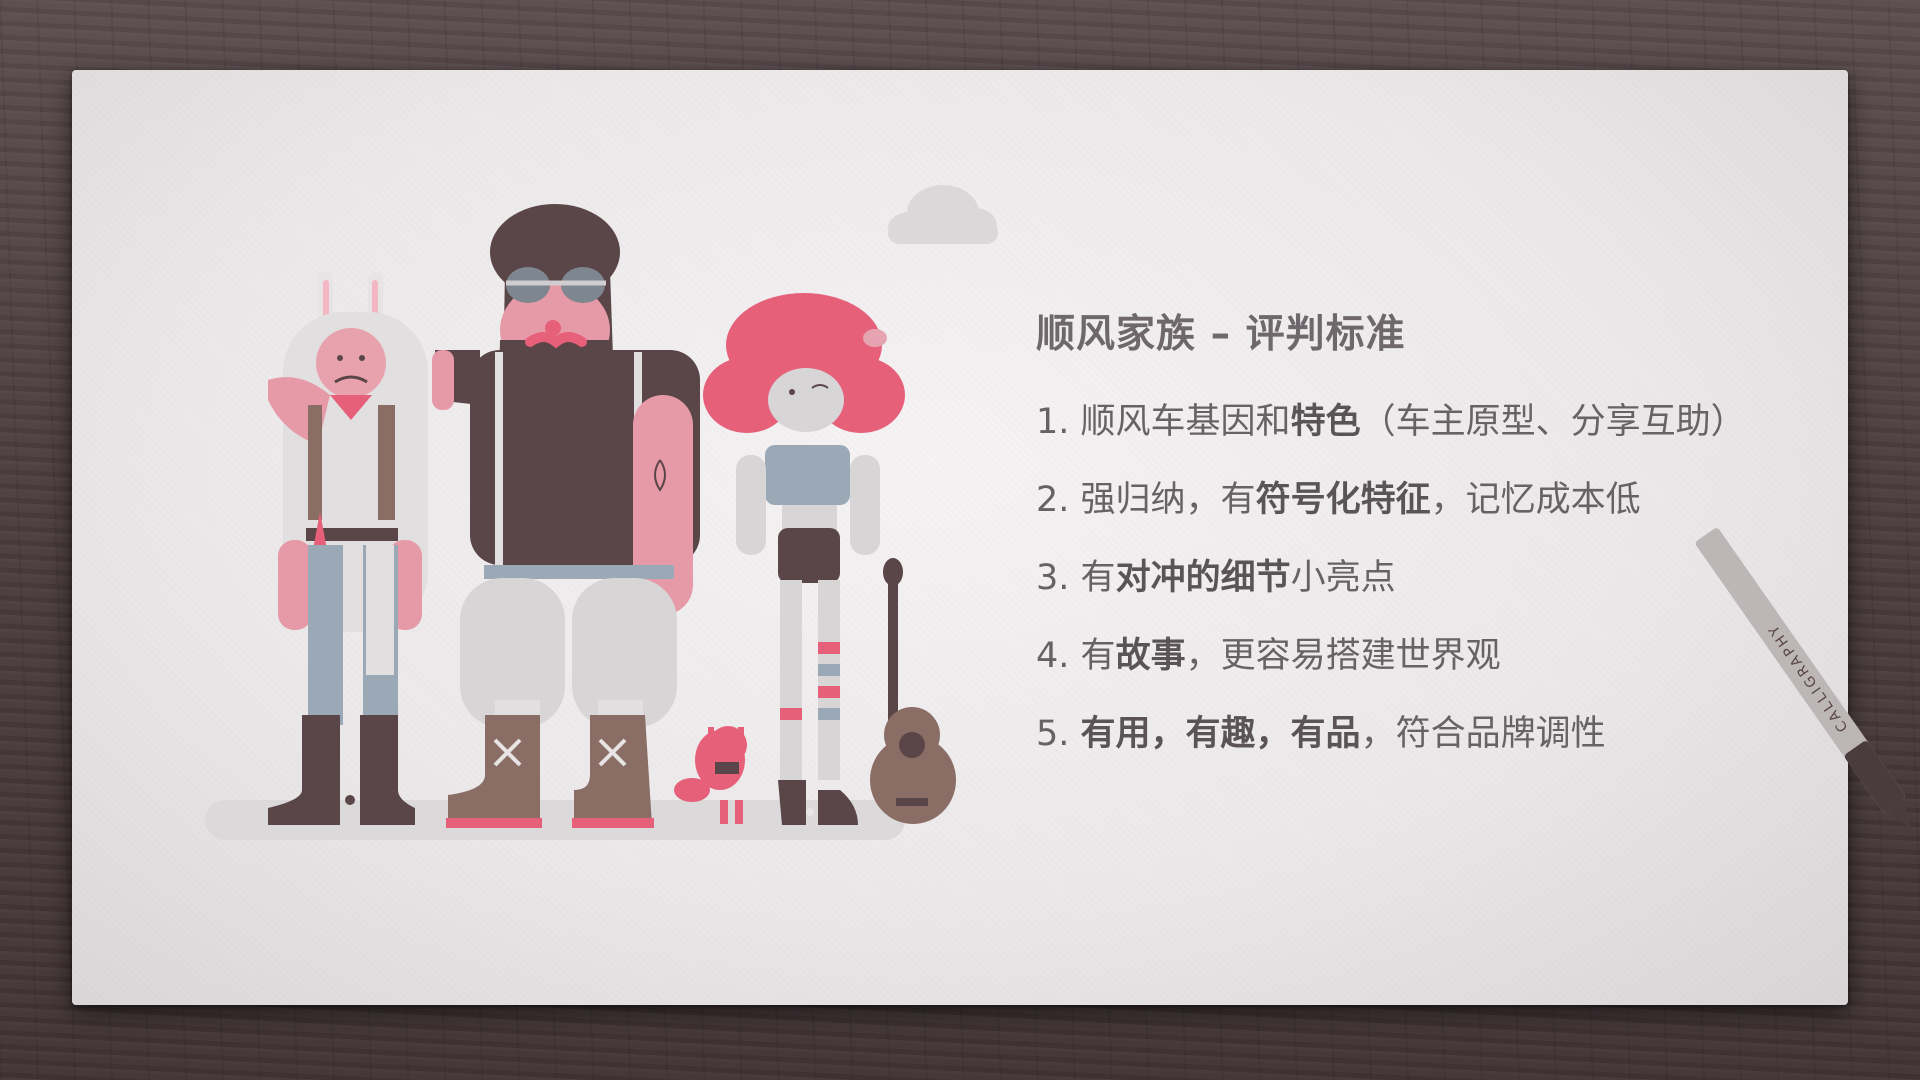  I want to click on criteria-item-4: 4. 有故事，更容易搭建世界观, so click(1268, 656).